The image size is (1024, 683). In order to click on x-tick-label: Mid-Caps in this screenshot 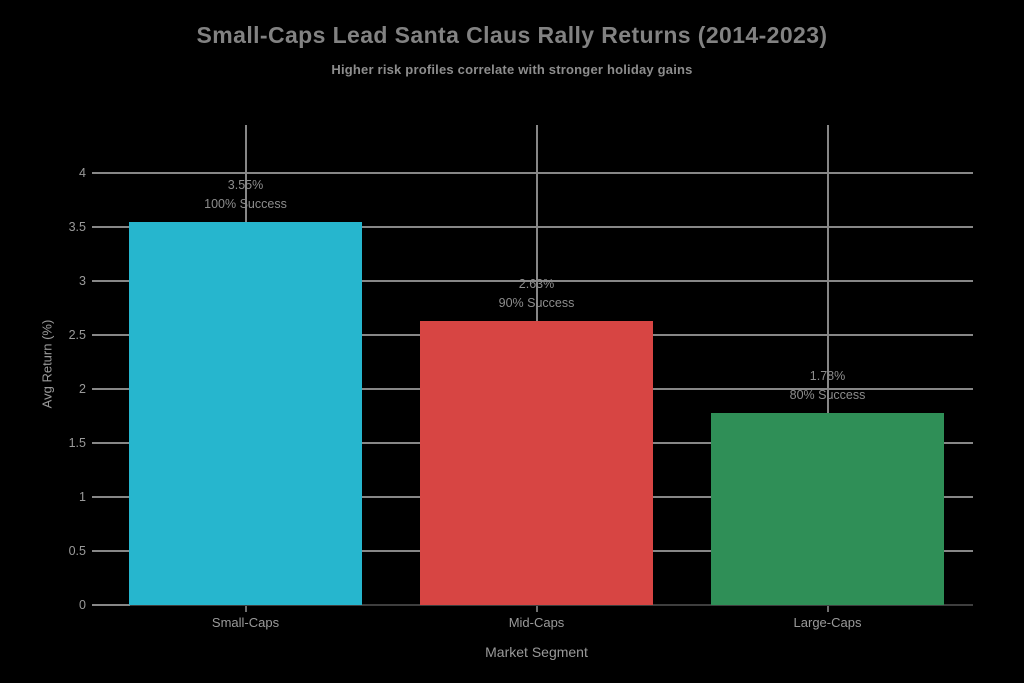, I will do `click(536, 622)`.